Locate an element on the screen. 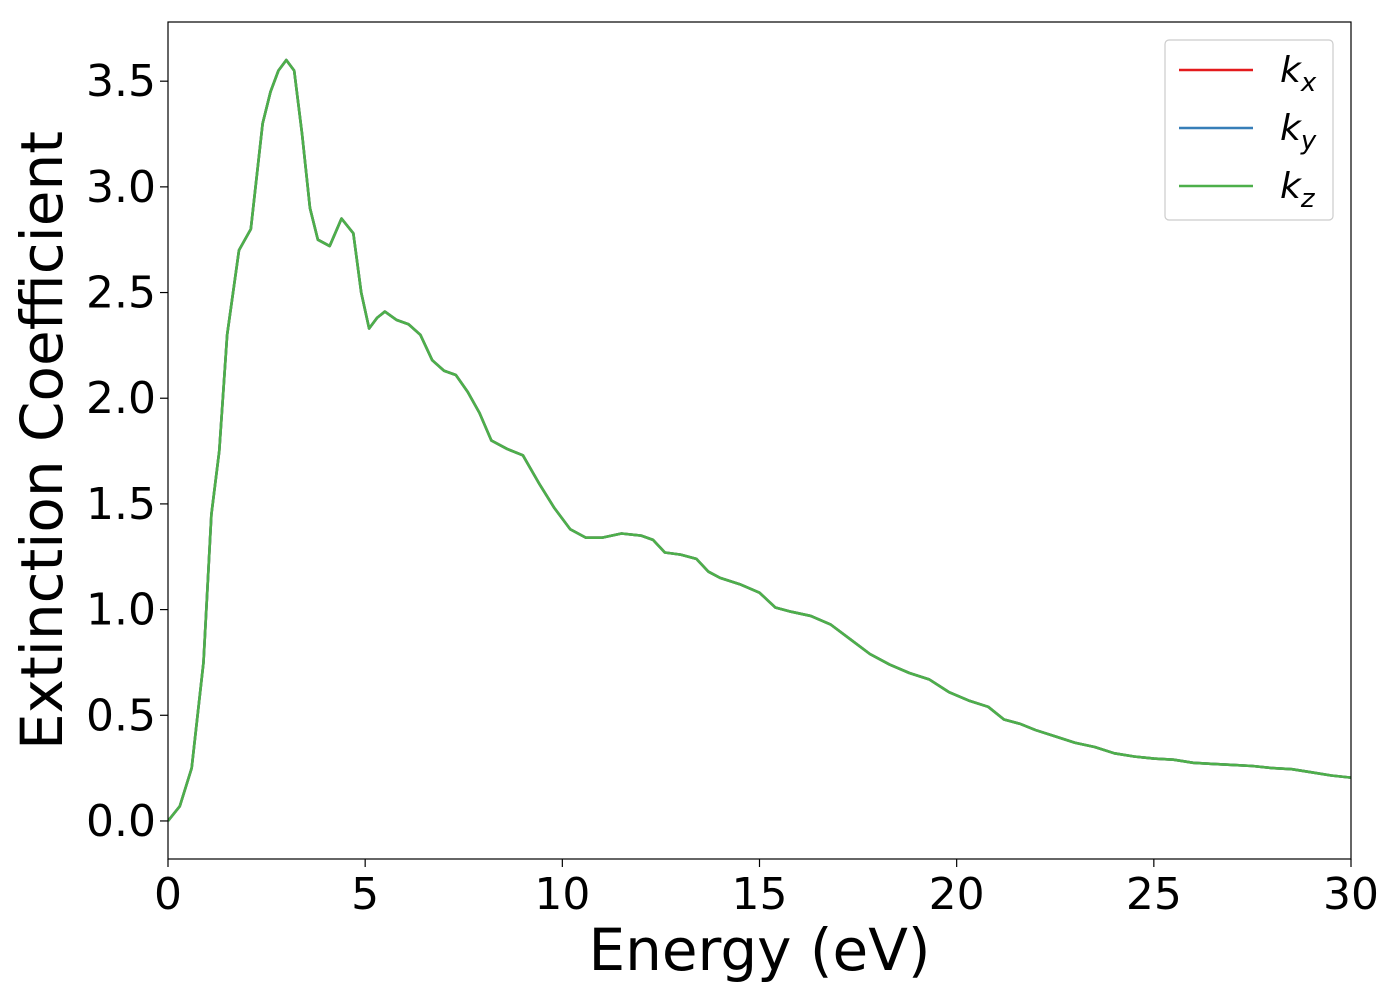 This screenshot has width=1400, height=1000. y-axis-title: Extinction Coefficient is located at coordinates (42, 440).